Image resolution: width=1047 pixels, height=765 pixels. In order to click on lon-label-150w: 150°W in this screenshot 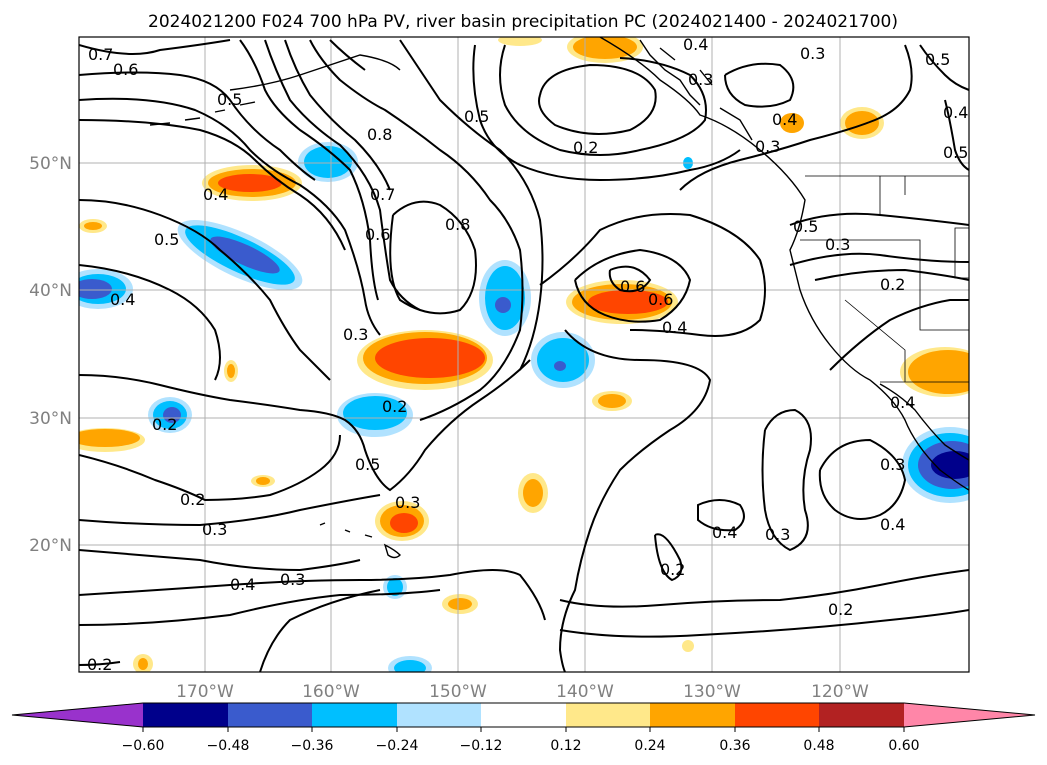, I will do `click(458, 692)`.